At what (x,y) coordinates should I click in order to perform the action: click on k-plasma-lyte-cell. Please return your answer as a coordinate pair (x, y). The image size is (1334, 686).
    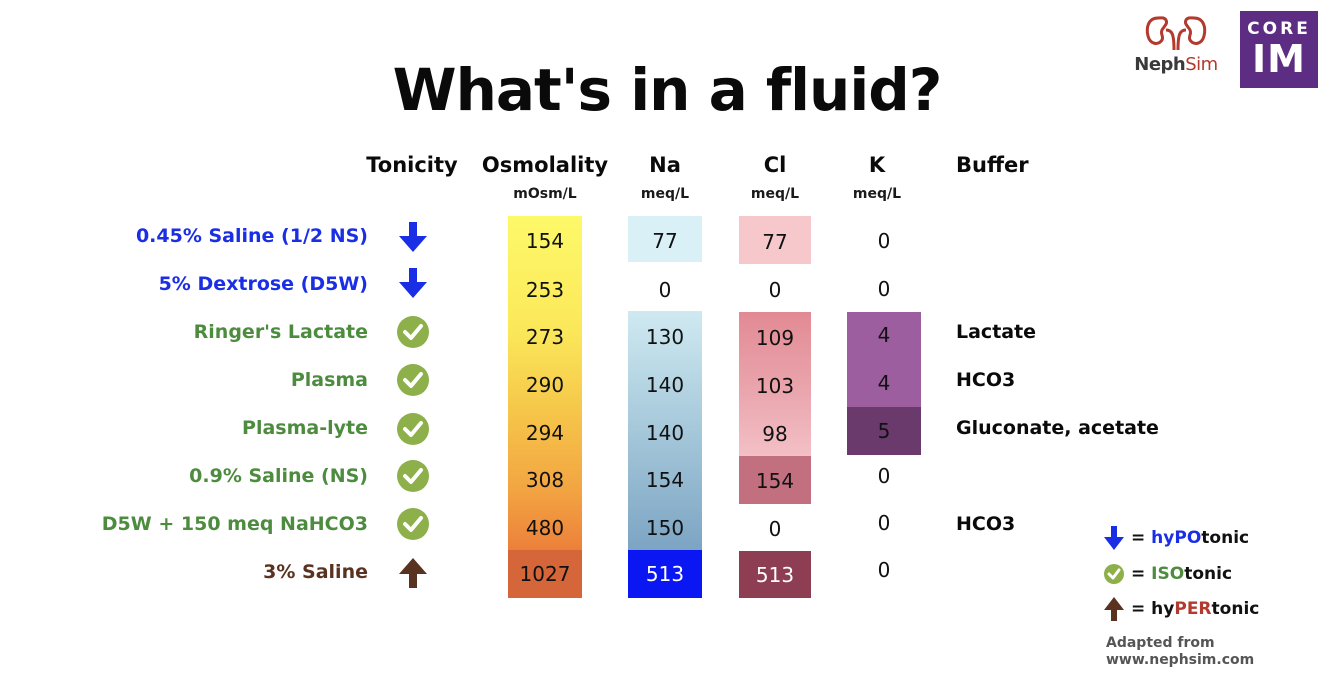
    Looking at the image, I should click on (884, 431).